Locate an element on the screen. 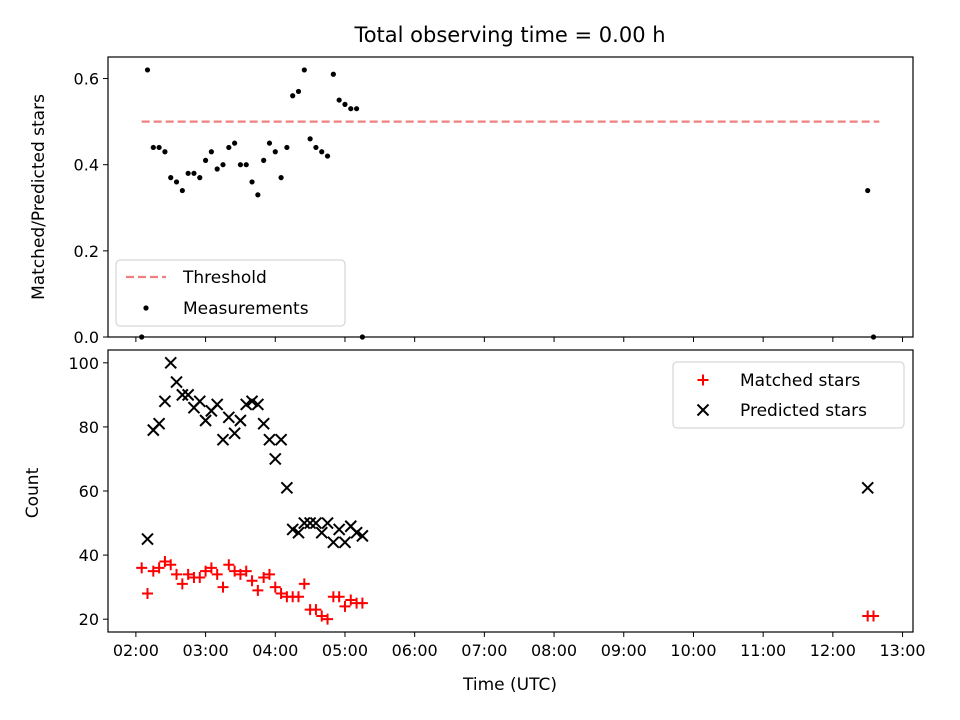 This screenshot has width=960, height=720. bottom-x-tick-label: 10:00 is located at coordinates (693, 650).